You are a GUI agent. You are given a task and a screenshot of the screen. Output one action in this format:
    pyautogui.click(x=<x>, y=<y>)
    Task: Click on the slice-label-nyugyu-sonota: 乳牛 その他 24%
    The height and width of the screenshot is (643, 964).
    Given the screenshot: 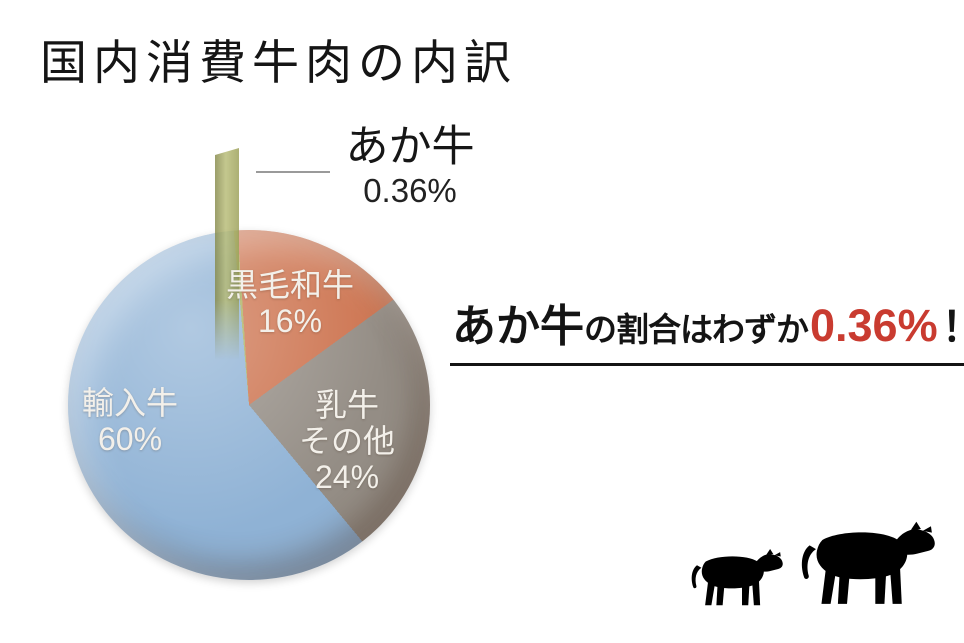 What is the action you would take?
    pyautogui.click(x=347, y=441)
    